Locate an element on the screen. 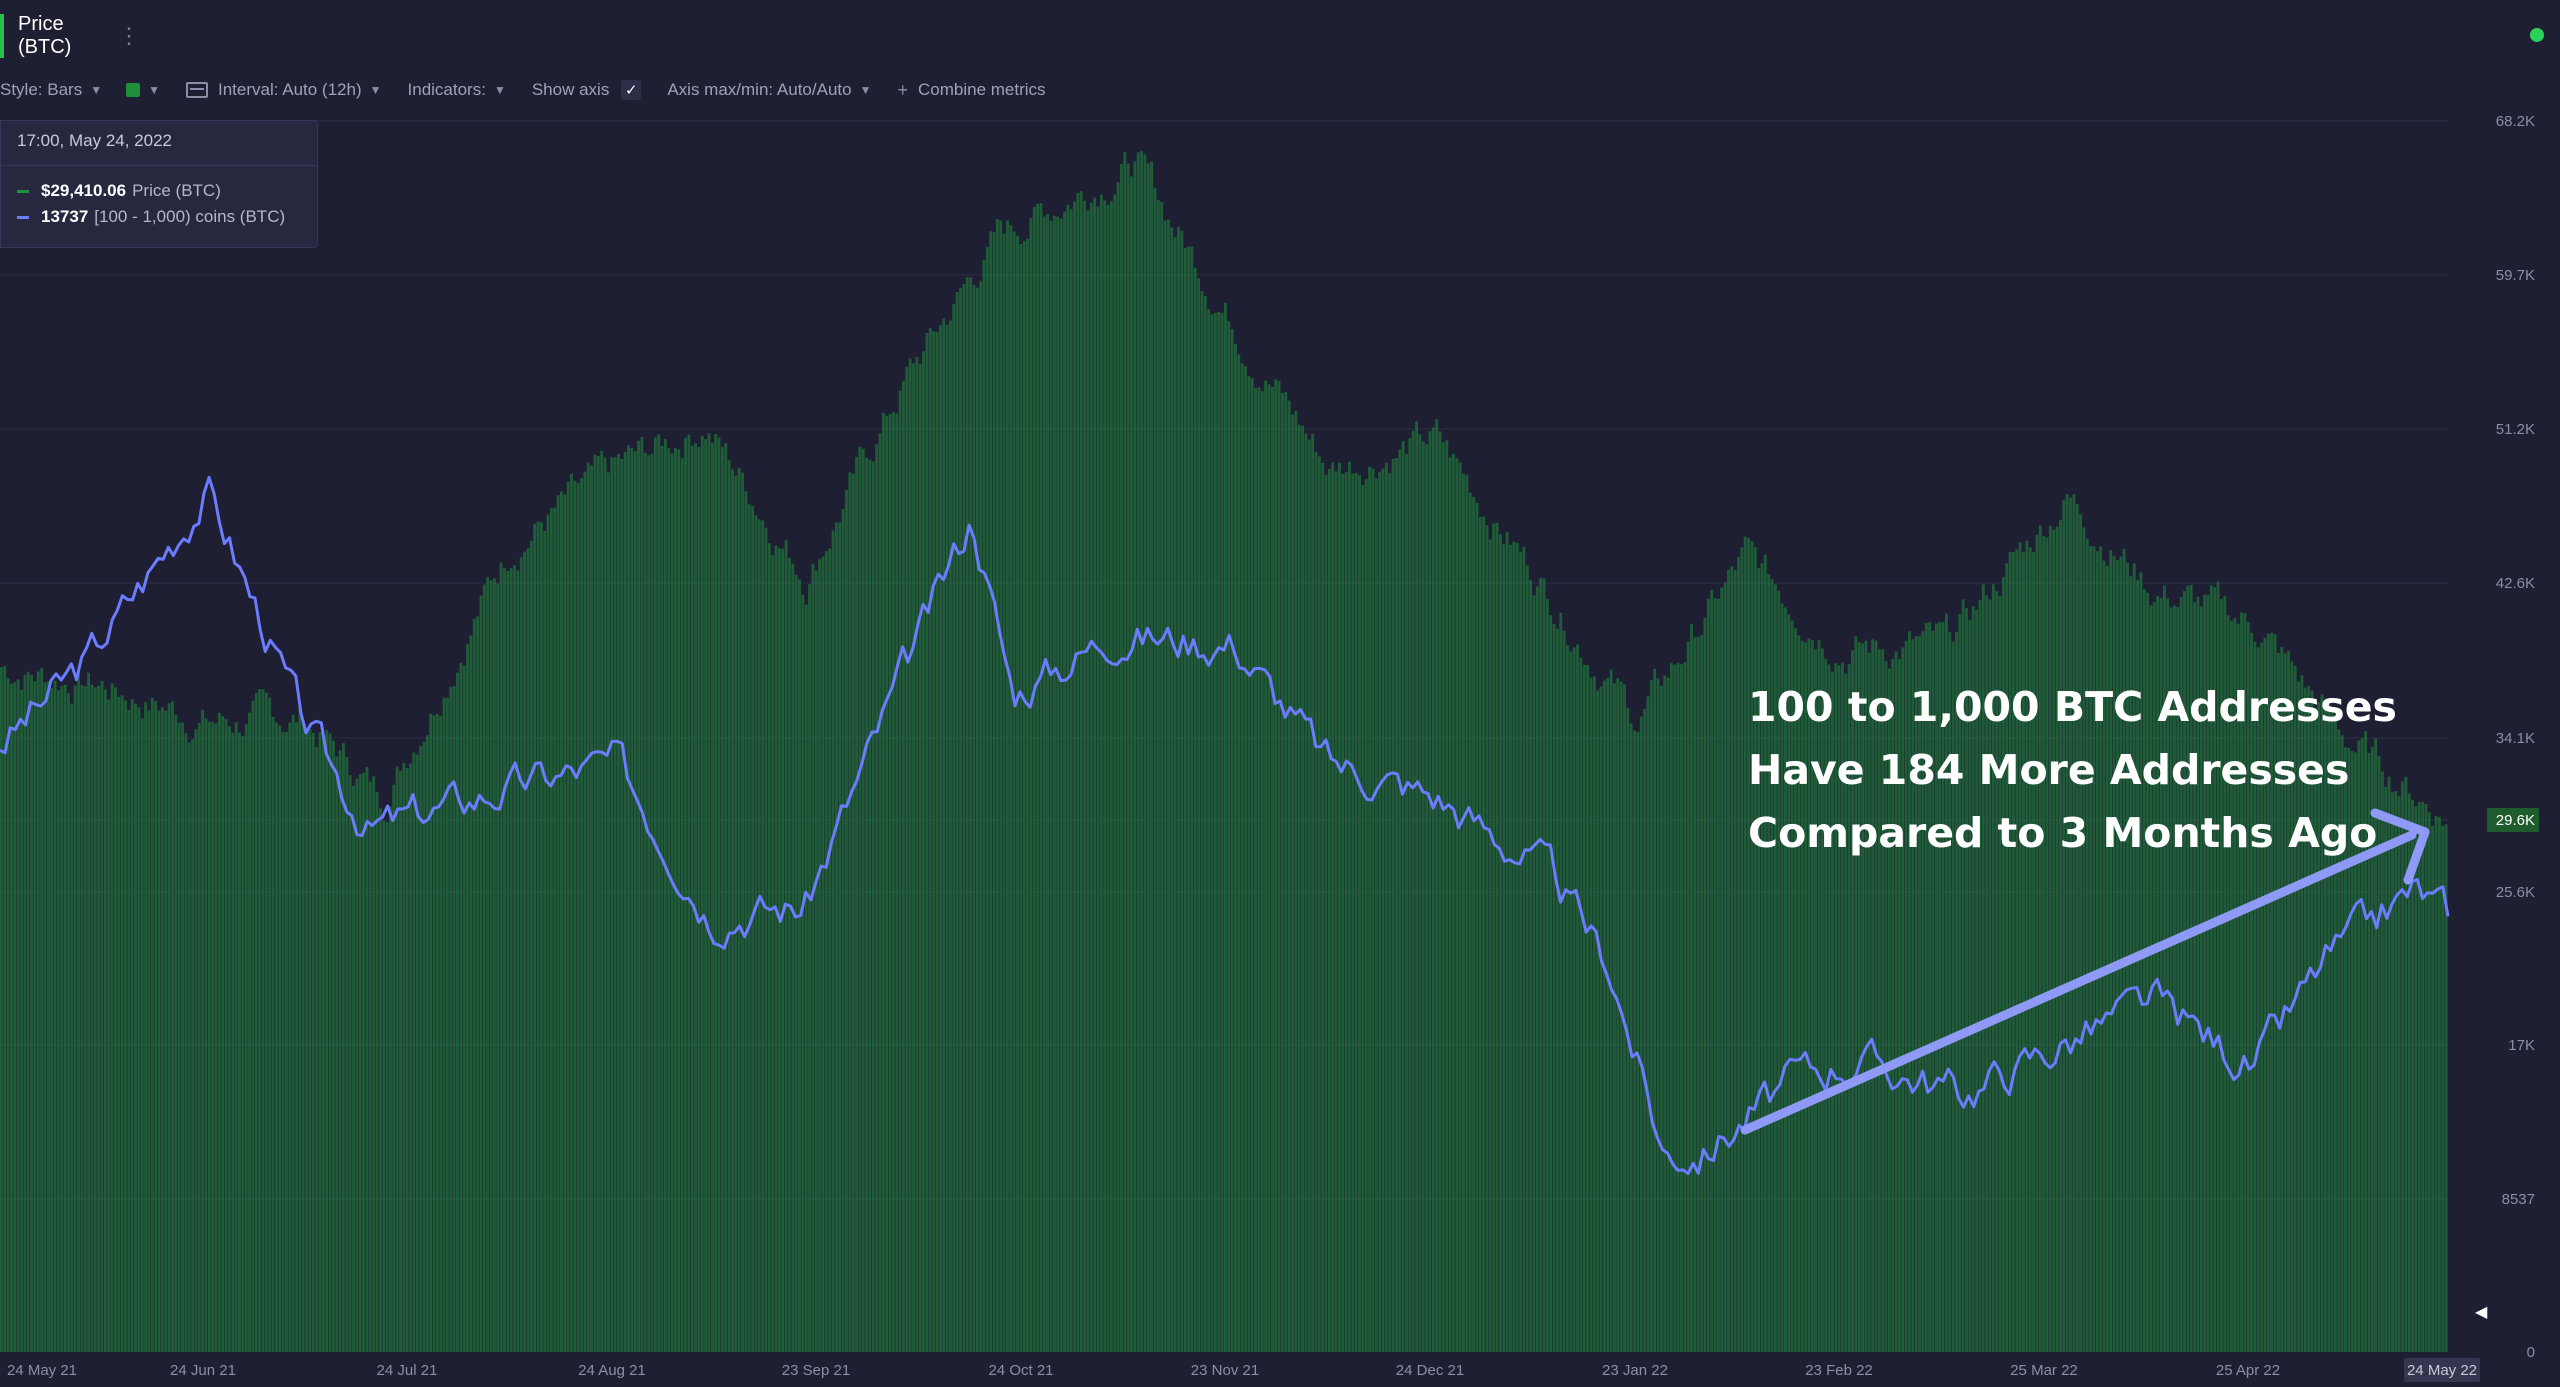  combine-metrics-button: + Combine metrics is located at coordinates (958, 90).